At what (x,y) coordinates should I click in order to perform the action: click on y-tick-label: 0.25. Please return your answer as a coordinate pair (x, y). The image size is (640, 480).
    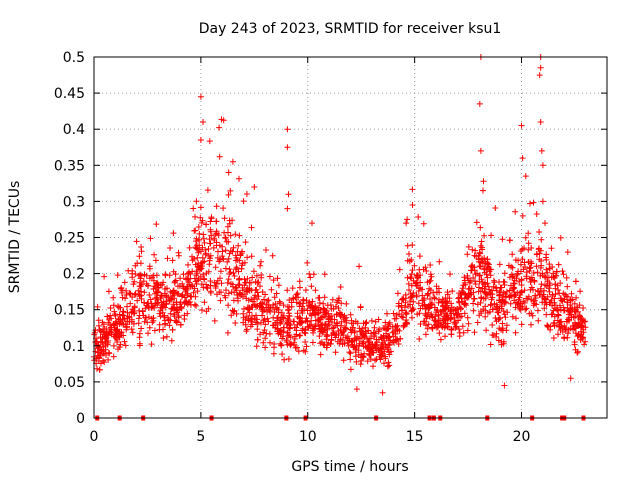
    Looking at the image, I should click on (69, 239).